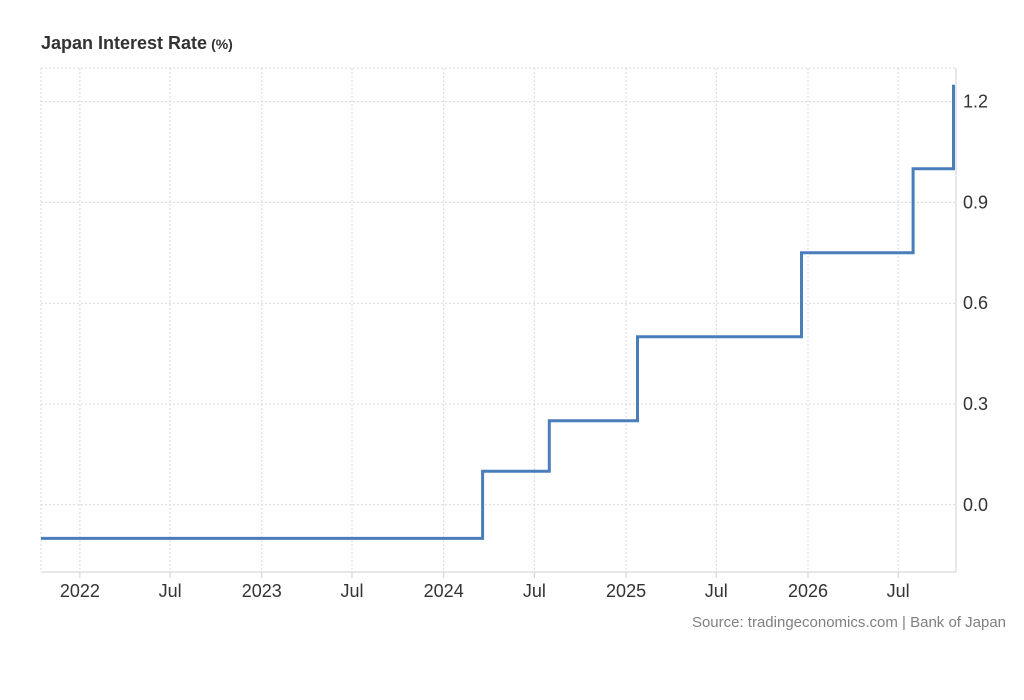 The width and height of the screenshot is (1024, 700). What do you see at coordinates (80, 591) in the screenshot?
I see `x-tick-label: 2022` at bounding box center [80, 591].